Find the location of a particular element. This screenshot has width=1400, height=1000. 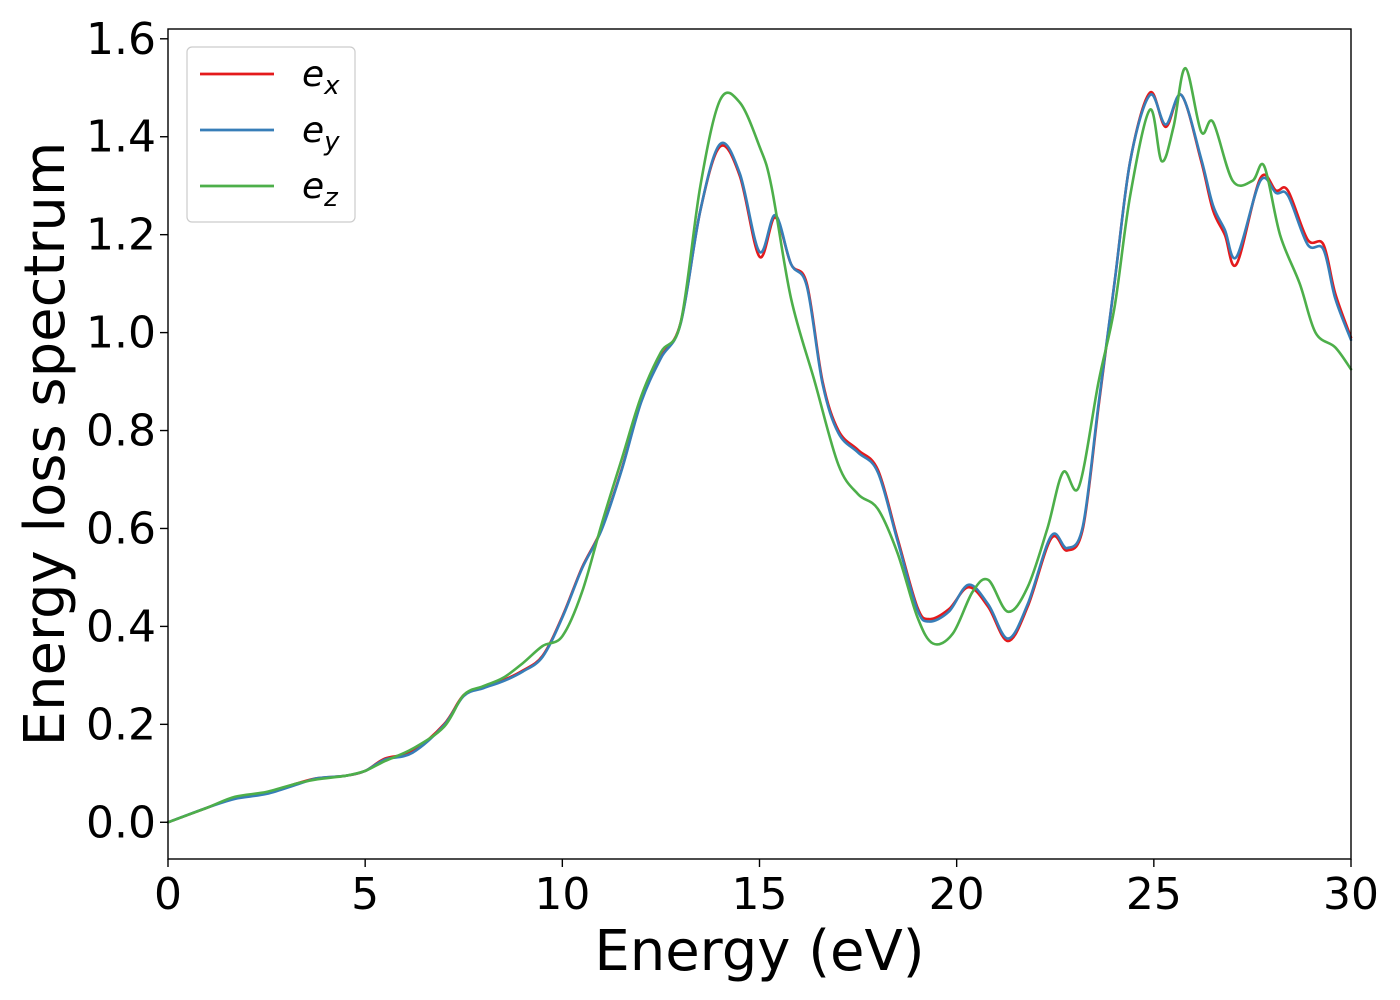

y-tick-label: 1.0 is located at coordinates (121, 333).